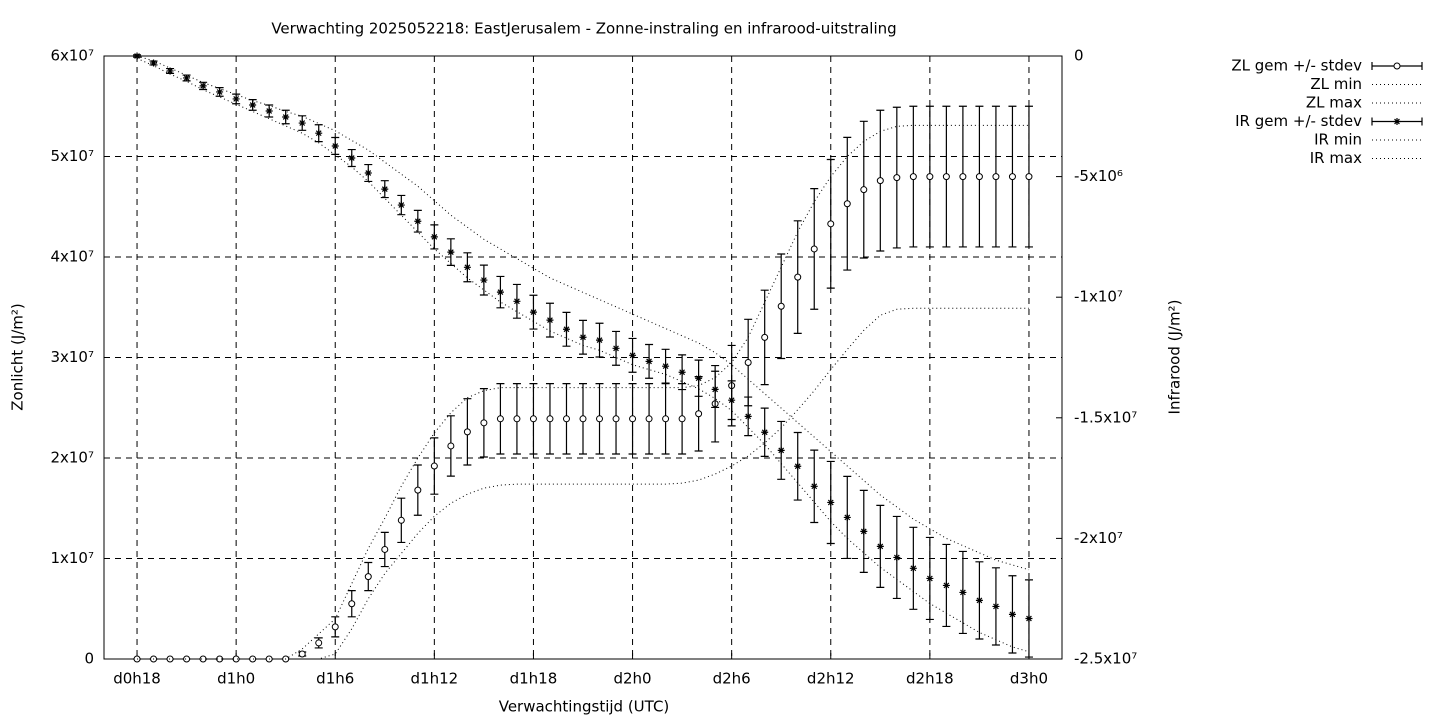 This screenshot has height=720, width=1440. I want to click on y-tick-label: 6x10⁷, so click(72, 56).